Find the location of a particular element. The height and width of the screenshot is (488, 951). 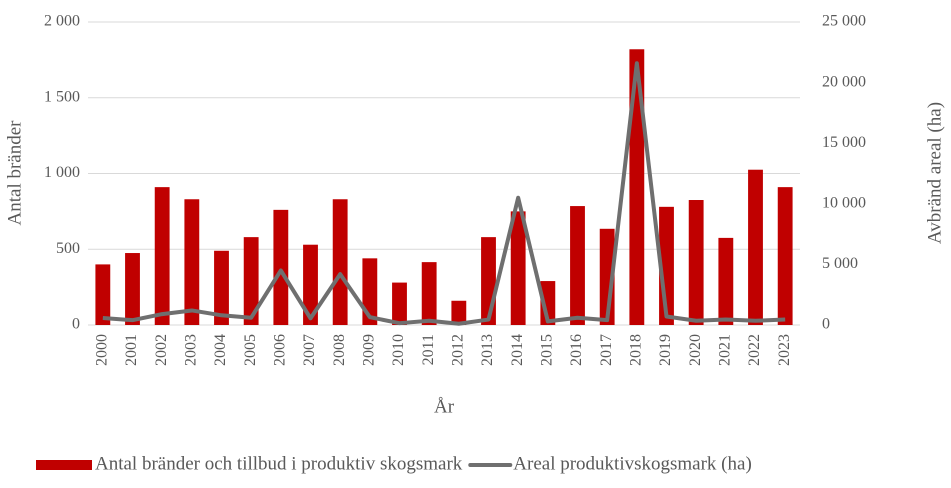

x-tick-label: 2012 is located at coordinates (458, 350).